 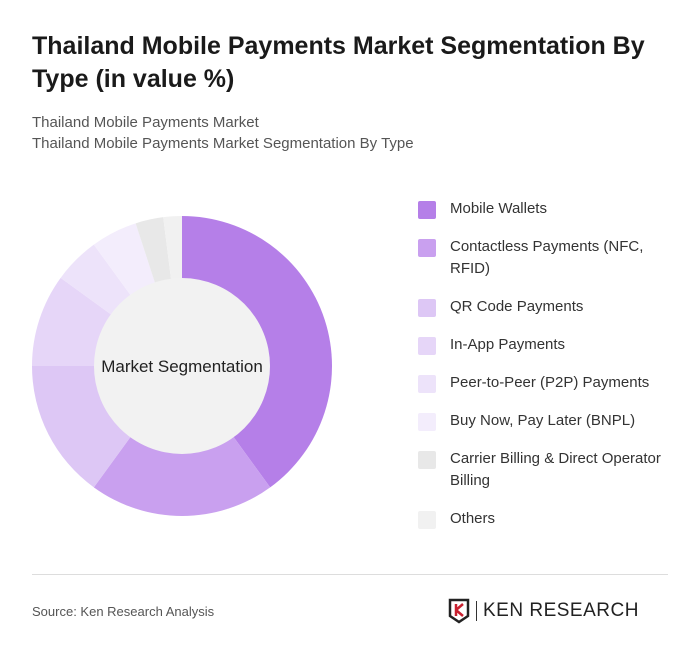 I want to click on legend-item: Others, so click(x=548, y=519).